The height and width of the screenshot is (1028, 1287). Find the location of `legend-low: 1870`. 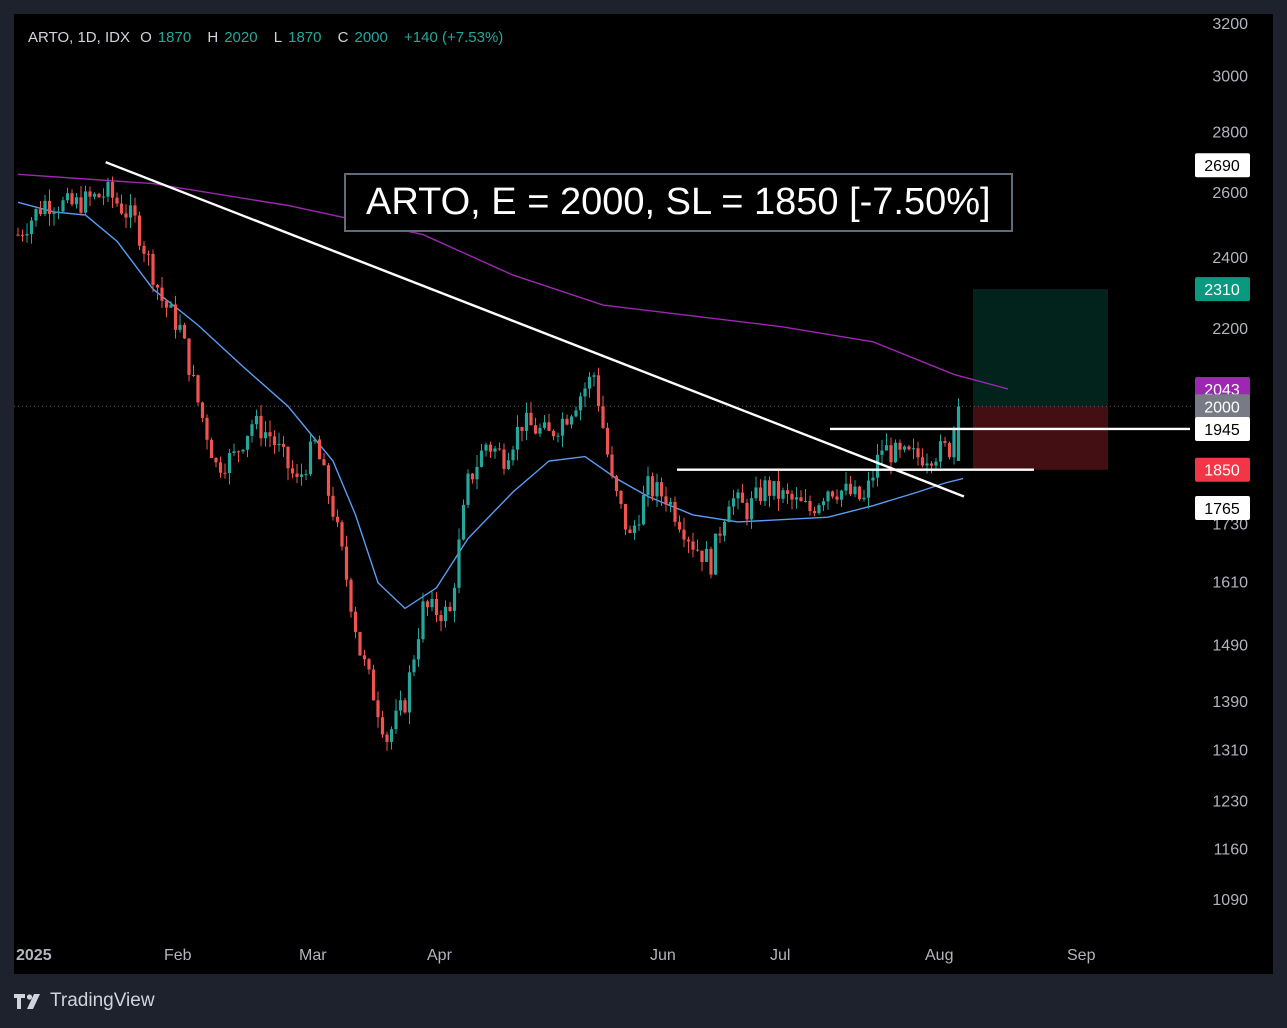

legend-low: 1870 is located at coordinates (305, 37).